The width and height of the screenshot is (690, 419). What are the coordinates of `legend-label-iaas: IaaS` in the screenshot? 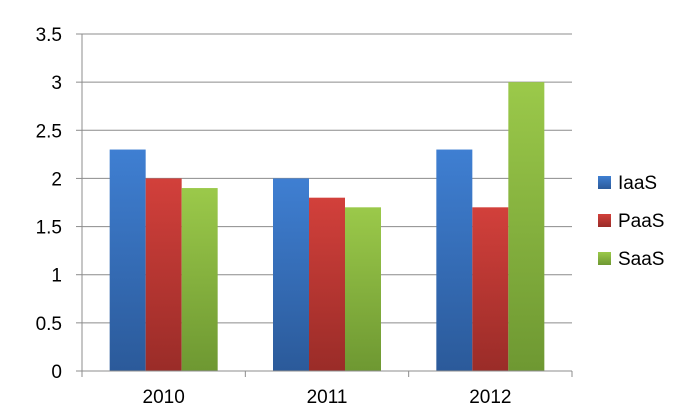 It's located at (637, 183).